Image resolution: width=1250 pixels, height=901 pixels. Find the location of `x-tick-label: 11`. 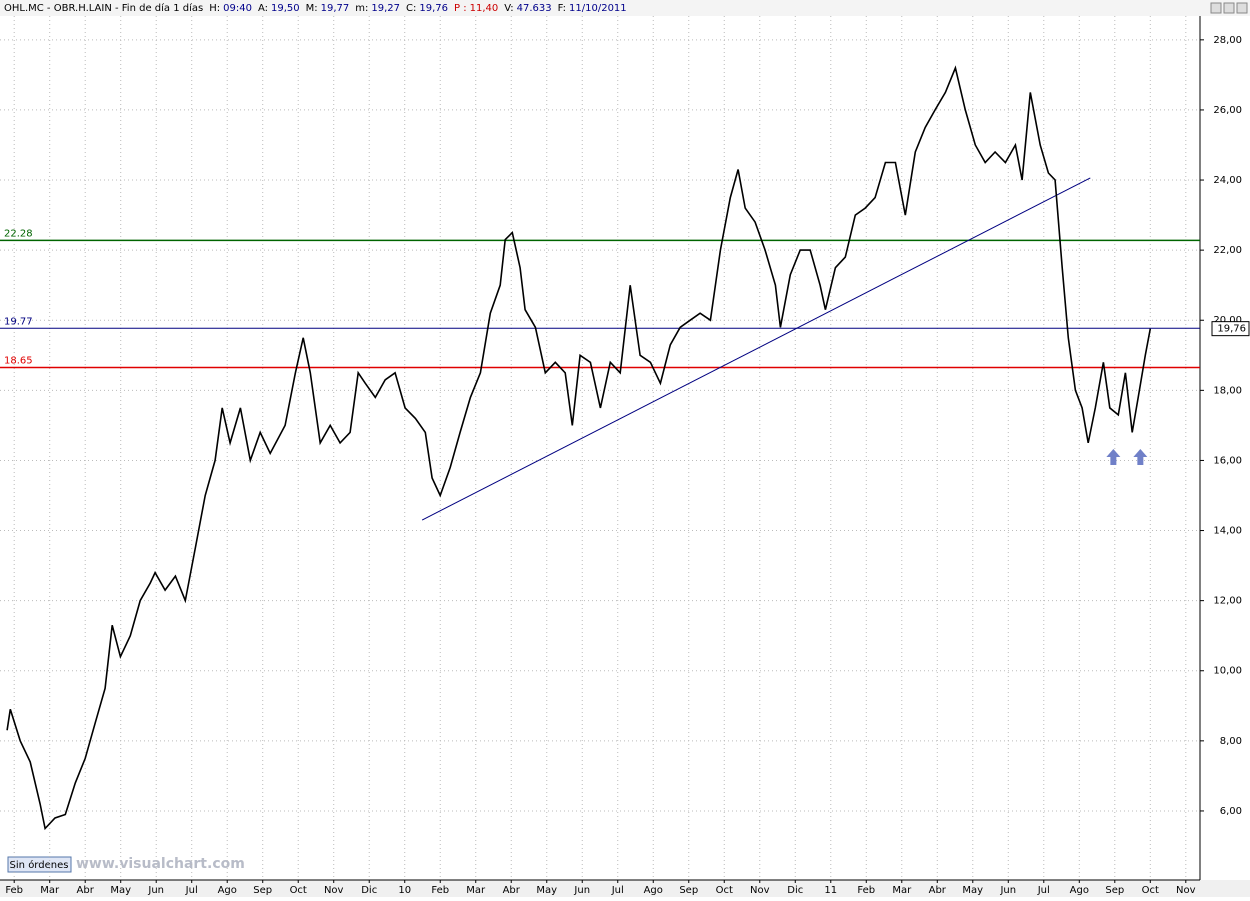

x-tick-label: 11 is located at coordinates (830, 890).